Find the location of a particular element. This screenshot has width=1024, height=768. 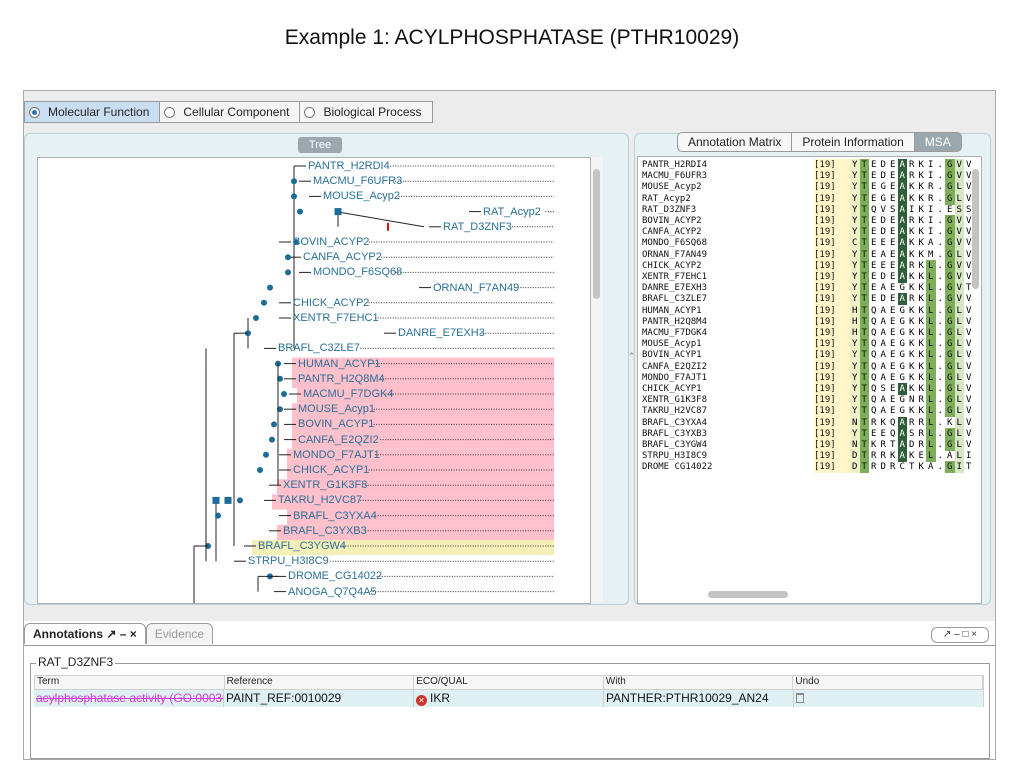

msa-row: BOVIN_ACYP2 [19] Y T E D E A R K I. G V V is located at coordinates (808, 221).